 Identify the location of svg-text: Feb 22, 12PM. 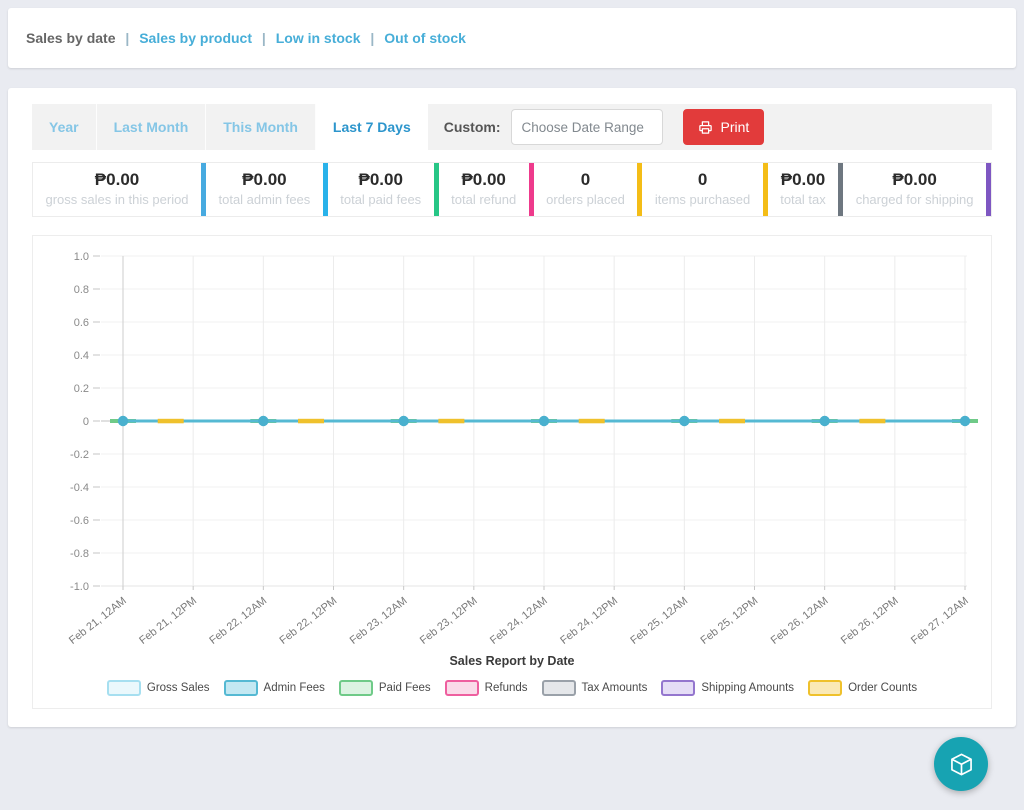
(309, 621).